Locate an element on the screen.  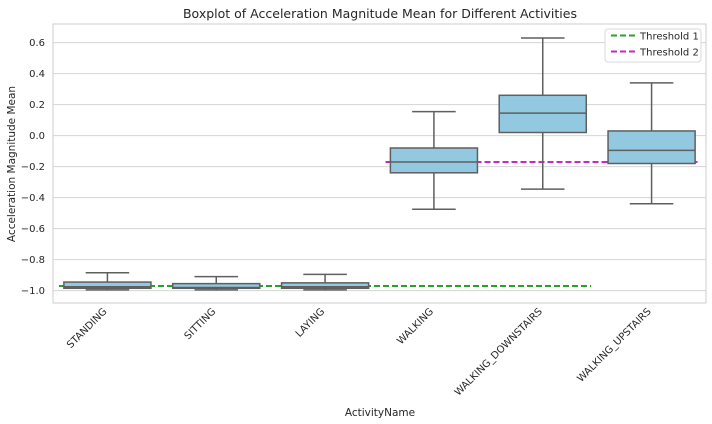
y-tick-label: −0.2 is located at coordinates (33, 167).